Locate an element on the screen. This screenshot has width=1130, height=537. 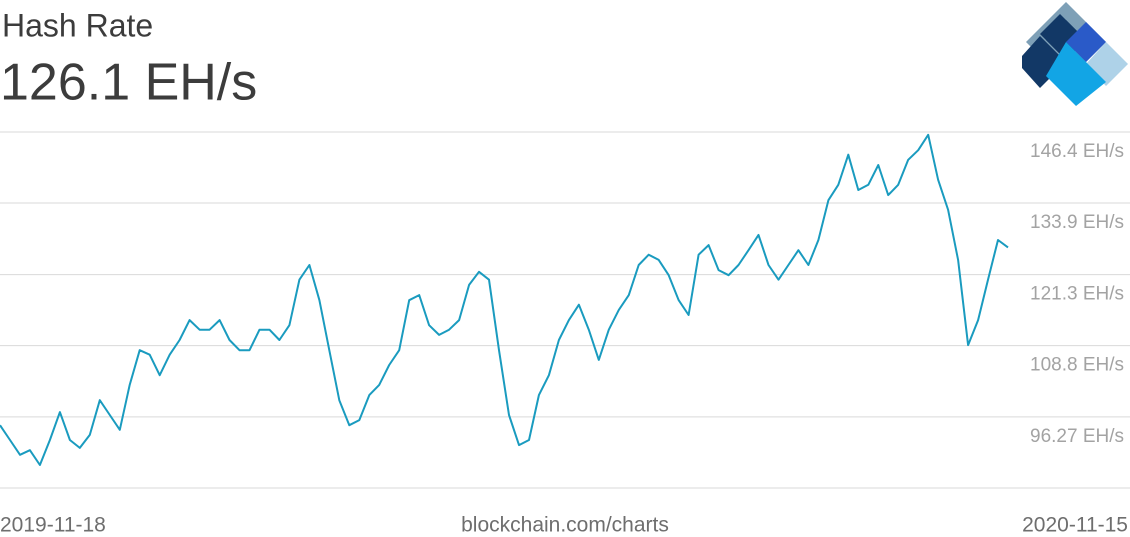
x-end-label: 2020-11-15 is located at coordinates (1075, 525).